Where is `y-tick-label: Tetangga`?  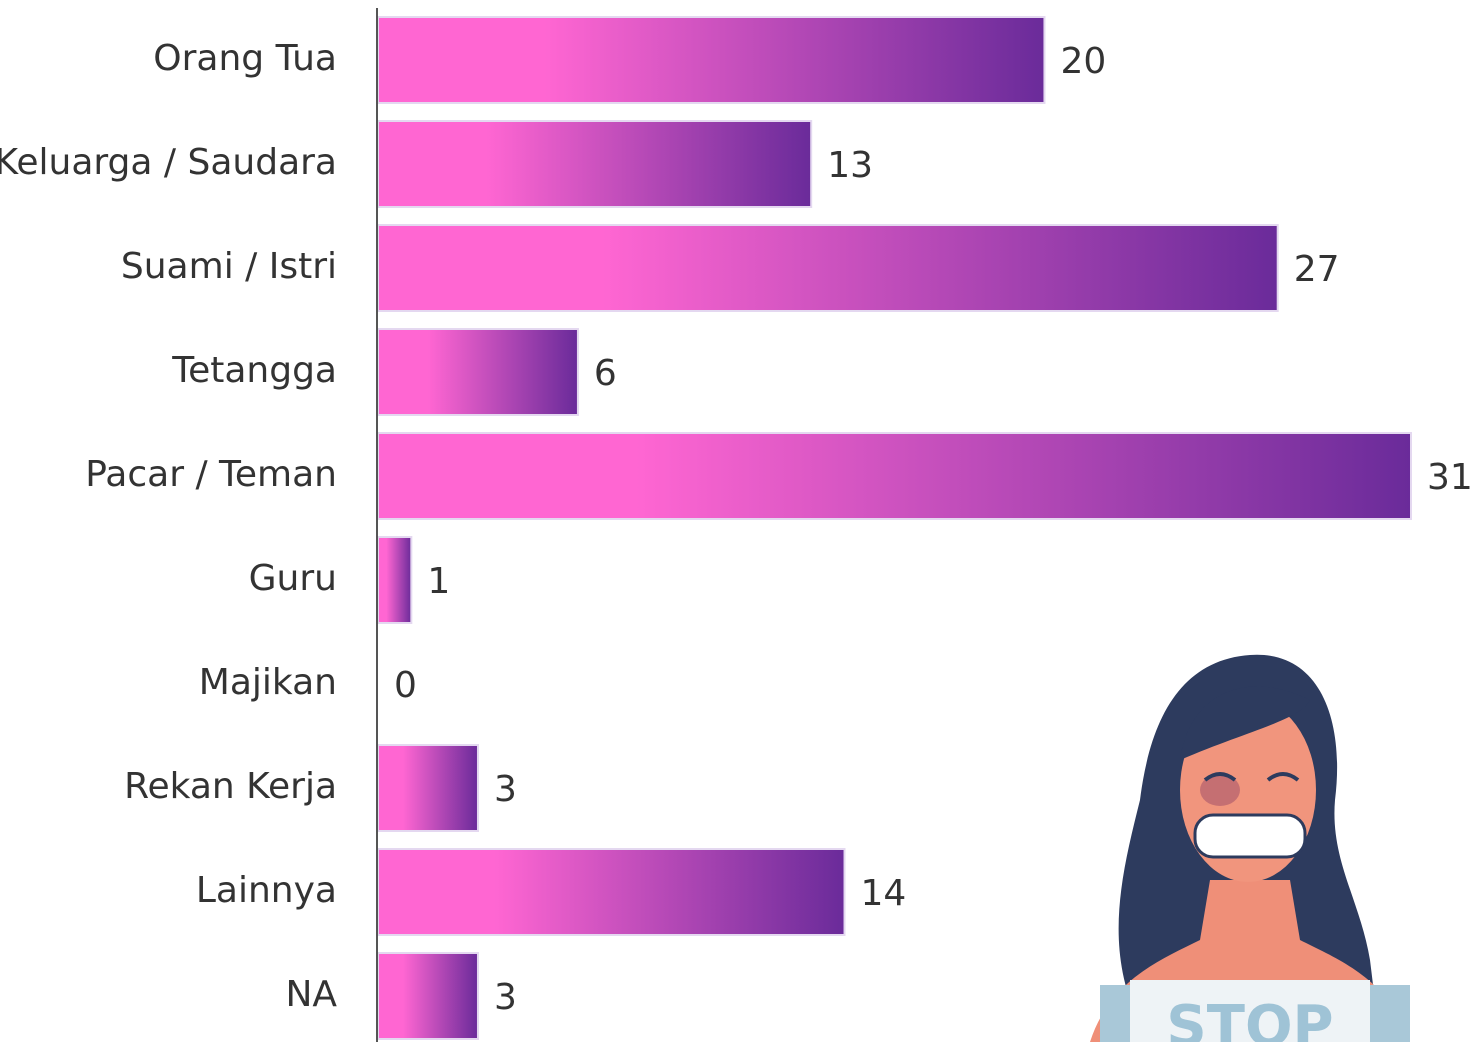
y-tick-label: Tetangga is located at coordinates (254, 370).